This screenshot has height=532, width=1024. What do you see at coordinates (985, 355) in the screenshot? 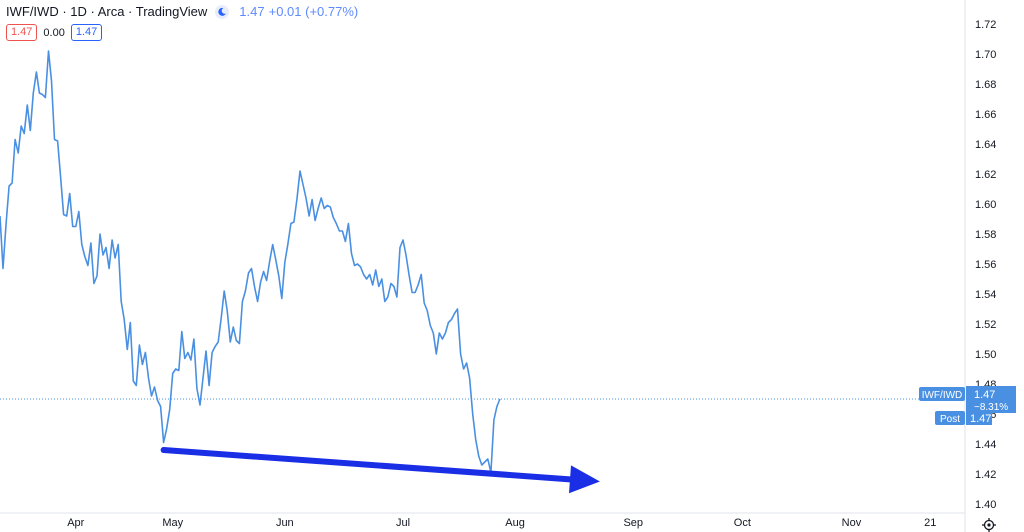
I see `y-tick-label: 1.50` at bounding box center [985, 355].